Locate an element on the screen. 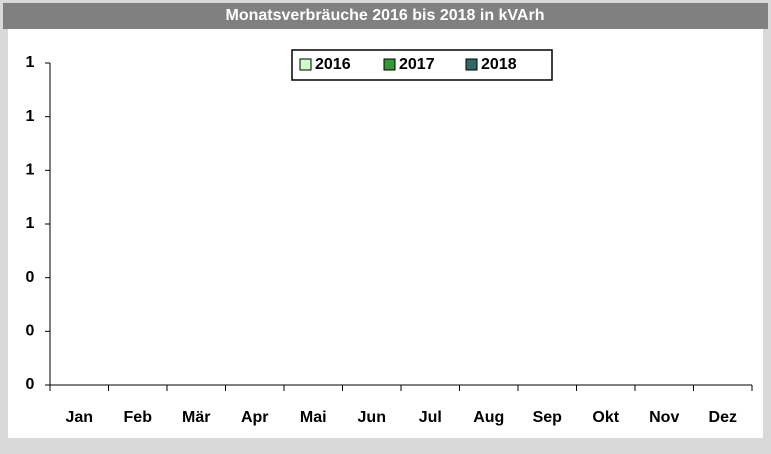  x-tick-label: Jun is located at coordinates (372, 417).